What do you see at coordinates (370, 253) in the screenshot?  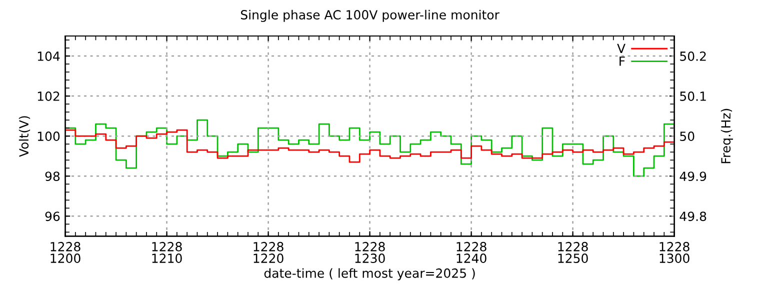 I see `x-tick-label: 1228 1230` at bounding box center [370, 253].